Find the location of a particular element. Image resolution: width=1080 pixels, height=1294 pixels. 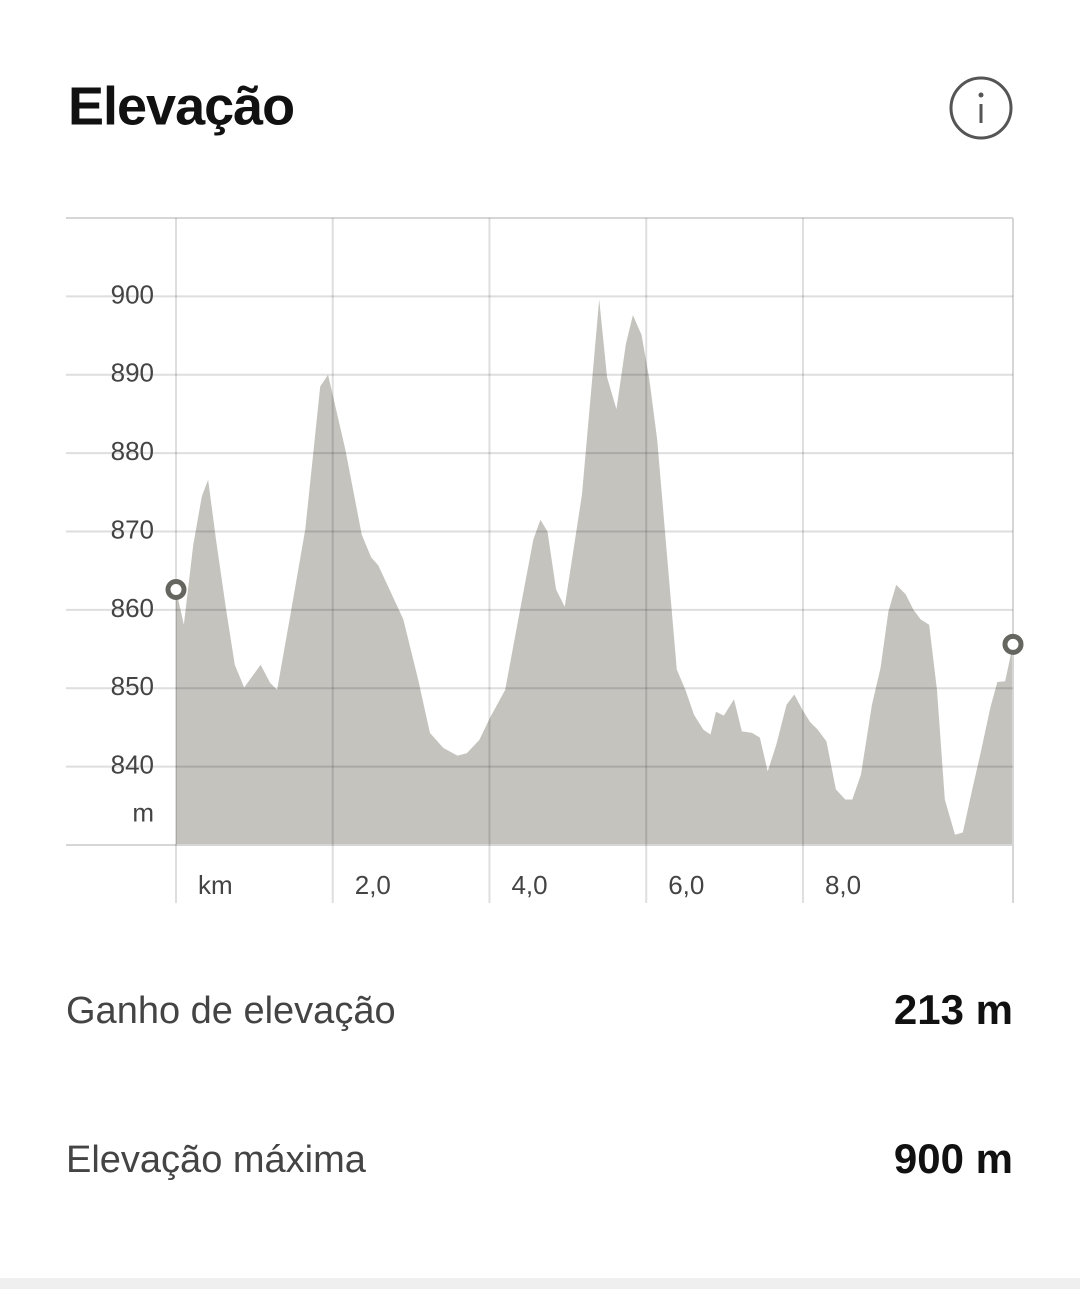

y-tick-label: 840 is located at coordinates (132, 765).